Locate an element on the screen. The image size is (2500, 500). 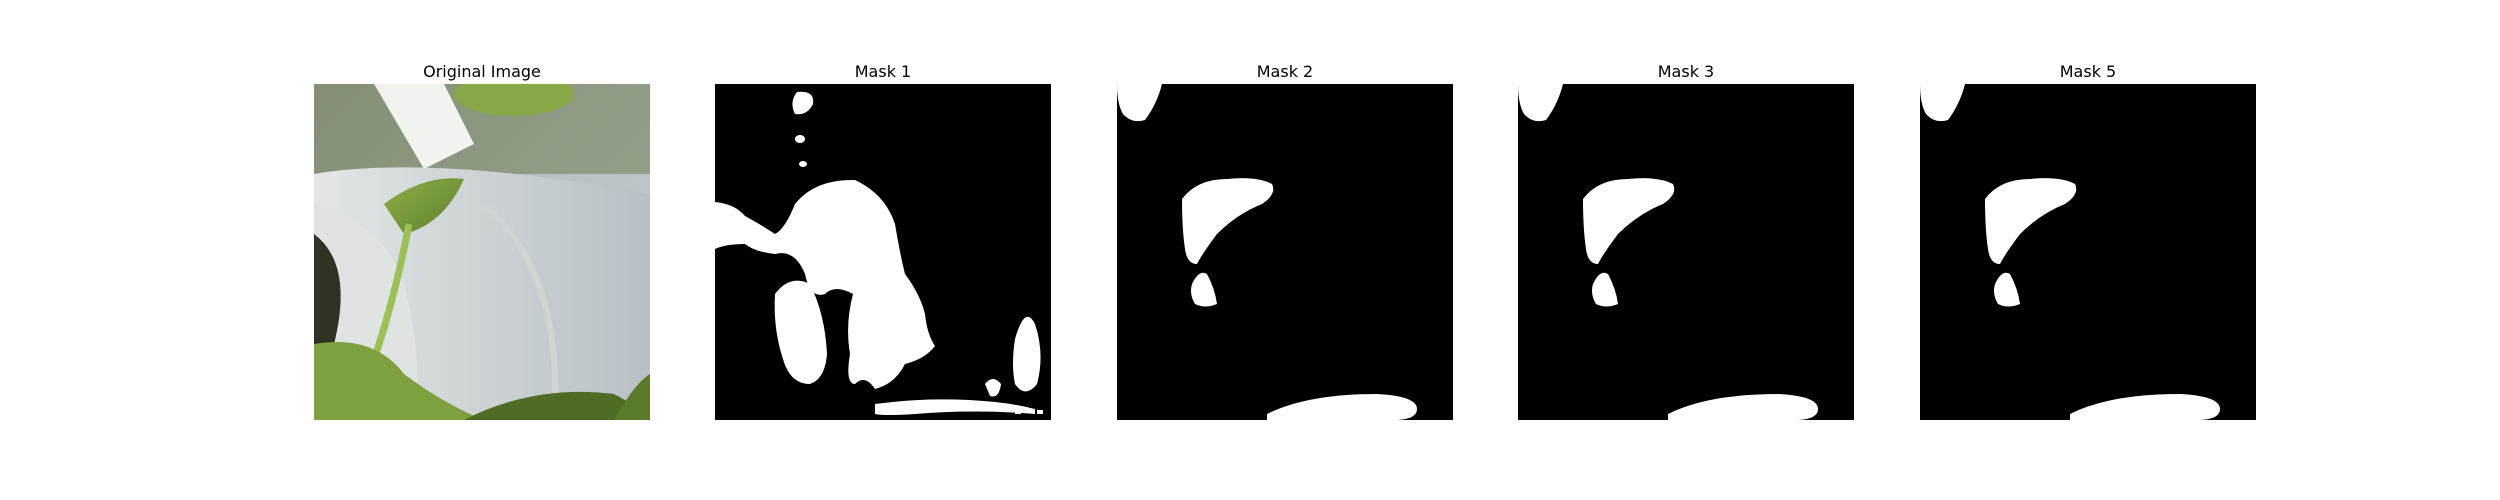
panel-mask-1: Mask 1 is located at coordinates (883, 240).